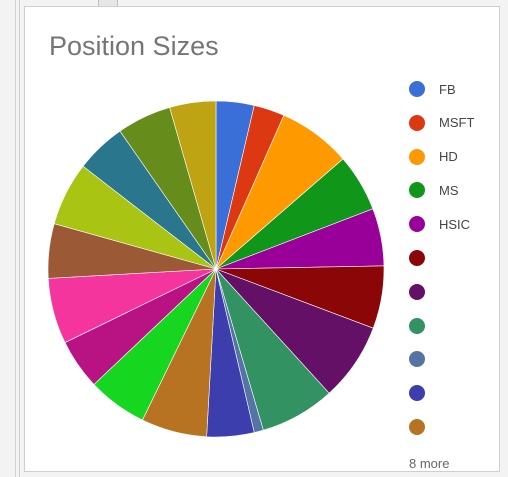 This screenshot has width=508, height=477. I want to click on legend-label: FB, so click(447, 89).